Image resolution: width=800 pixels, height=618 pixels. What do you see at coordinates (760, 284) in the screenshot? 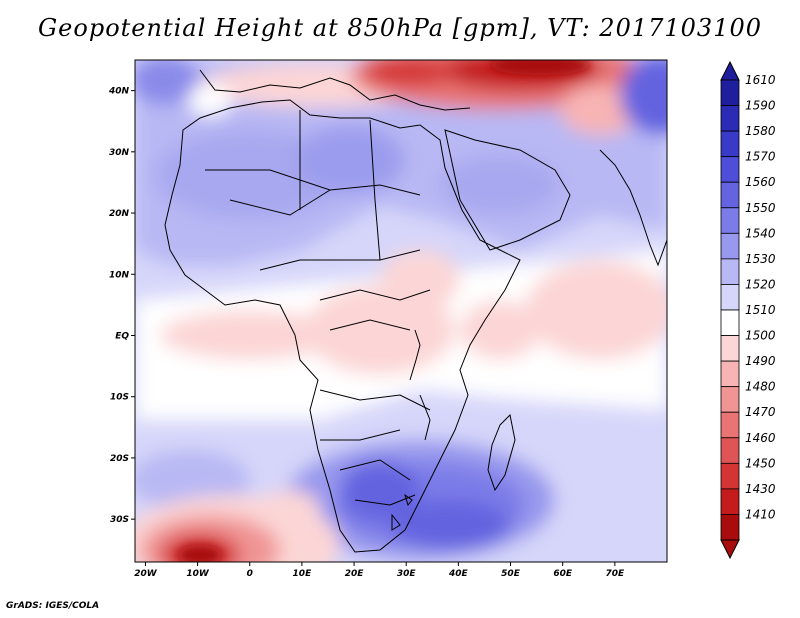
I see `colorbar-label: 1520` at bounding box center [760, 284].